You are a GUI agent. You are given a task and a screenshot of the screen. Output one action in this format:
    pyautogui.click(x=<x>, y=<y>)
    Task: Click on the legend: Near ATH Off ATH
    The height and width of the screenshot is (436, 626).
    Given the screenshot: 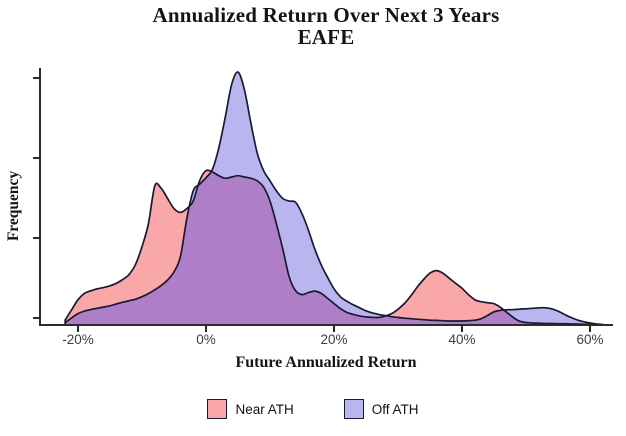 What is the action you would take?
    pyautogui.click(x=313, y=409)
    